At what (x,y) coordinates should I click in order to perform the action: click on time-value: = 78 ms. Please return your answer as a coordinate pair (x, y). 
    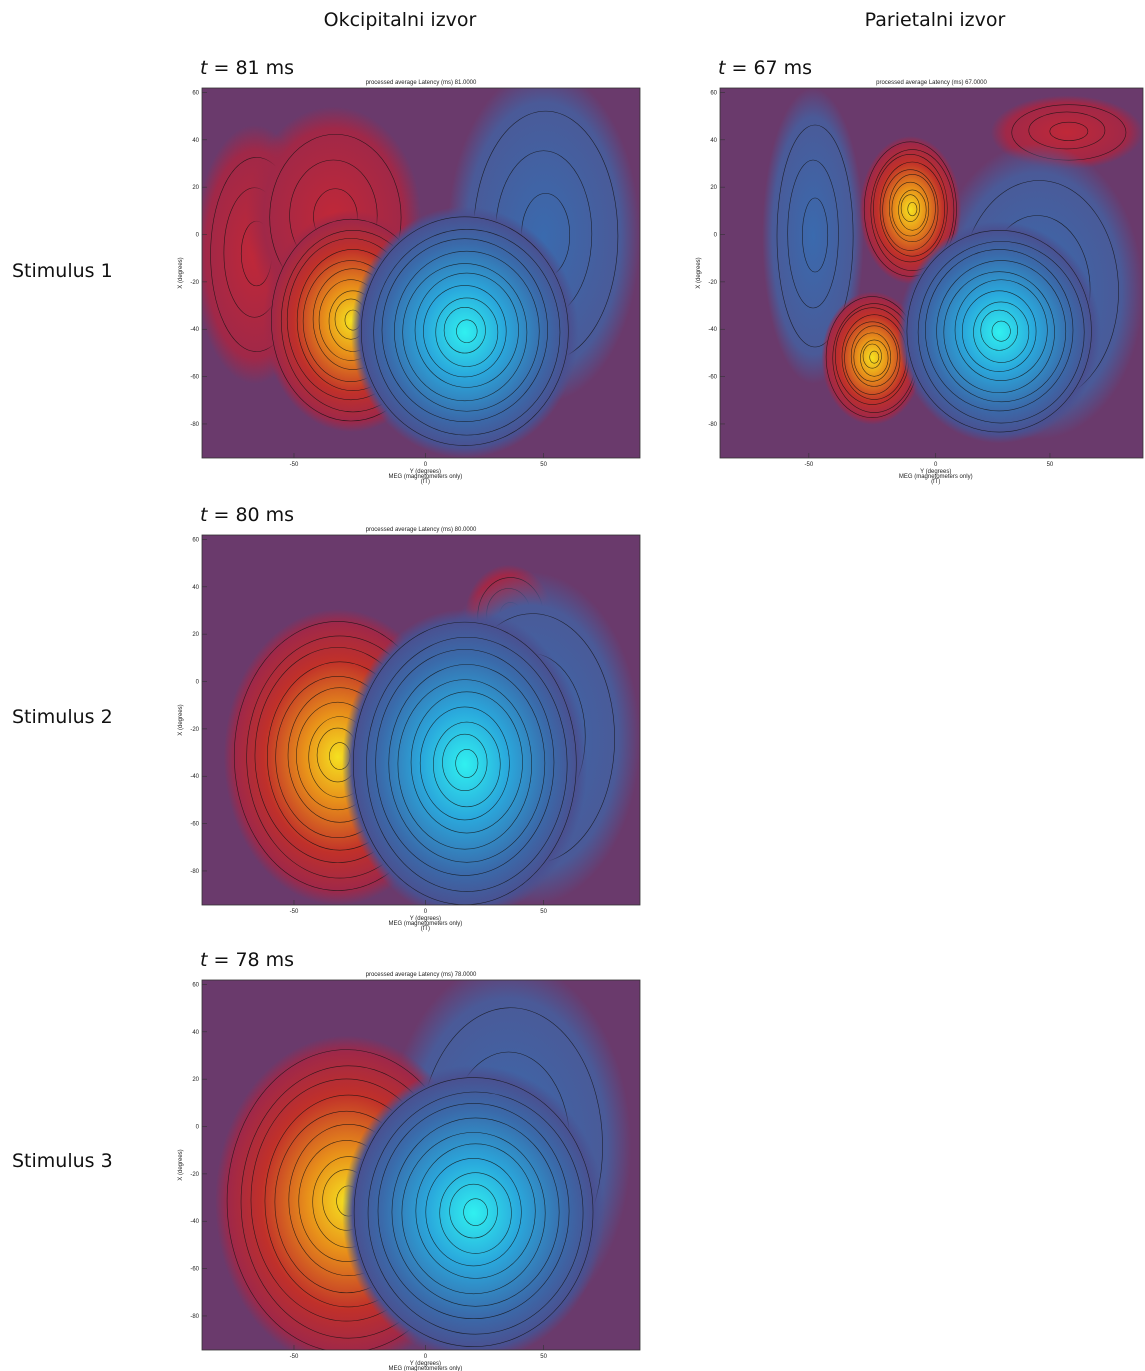
    Looking at the image, I should click on (250, 960).